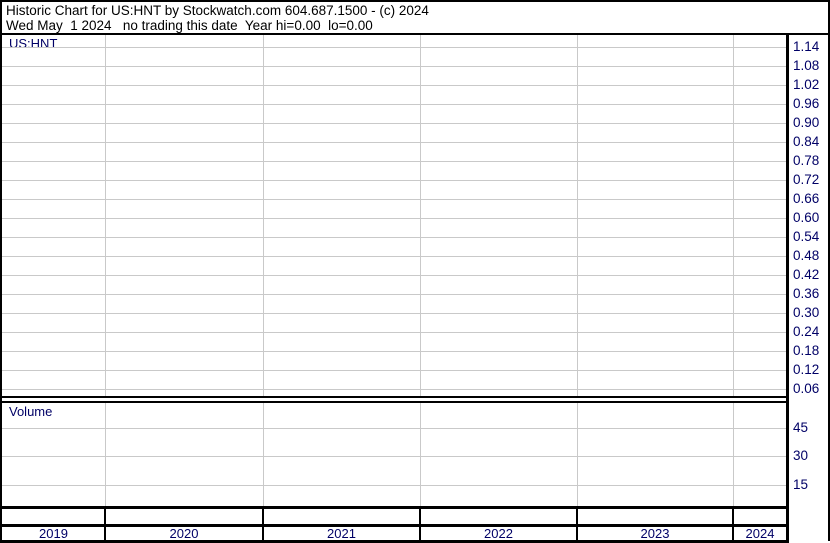  Describe the element at coordinates (394, 507) in the screenshot. I see `border-volume-bottom` at that location.